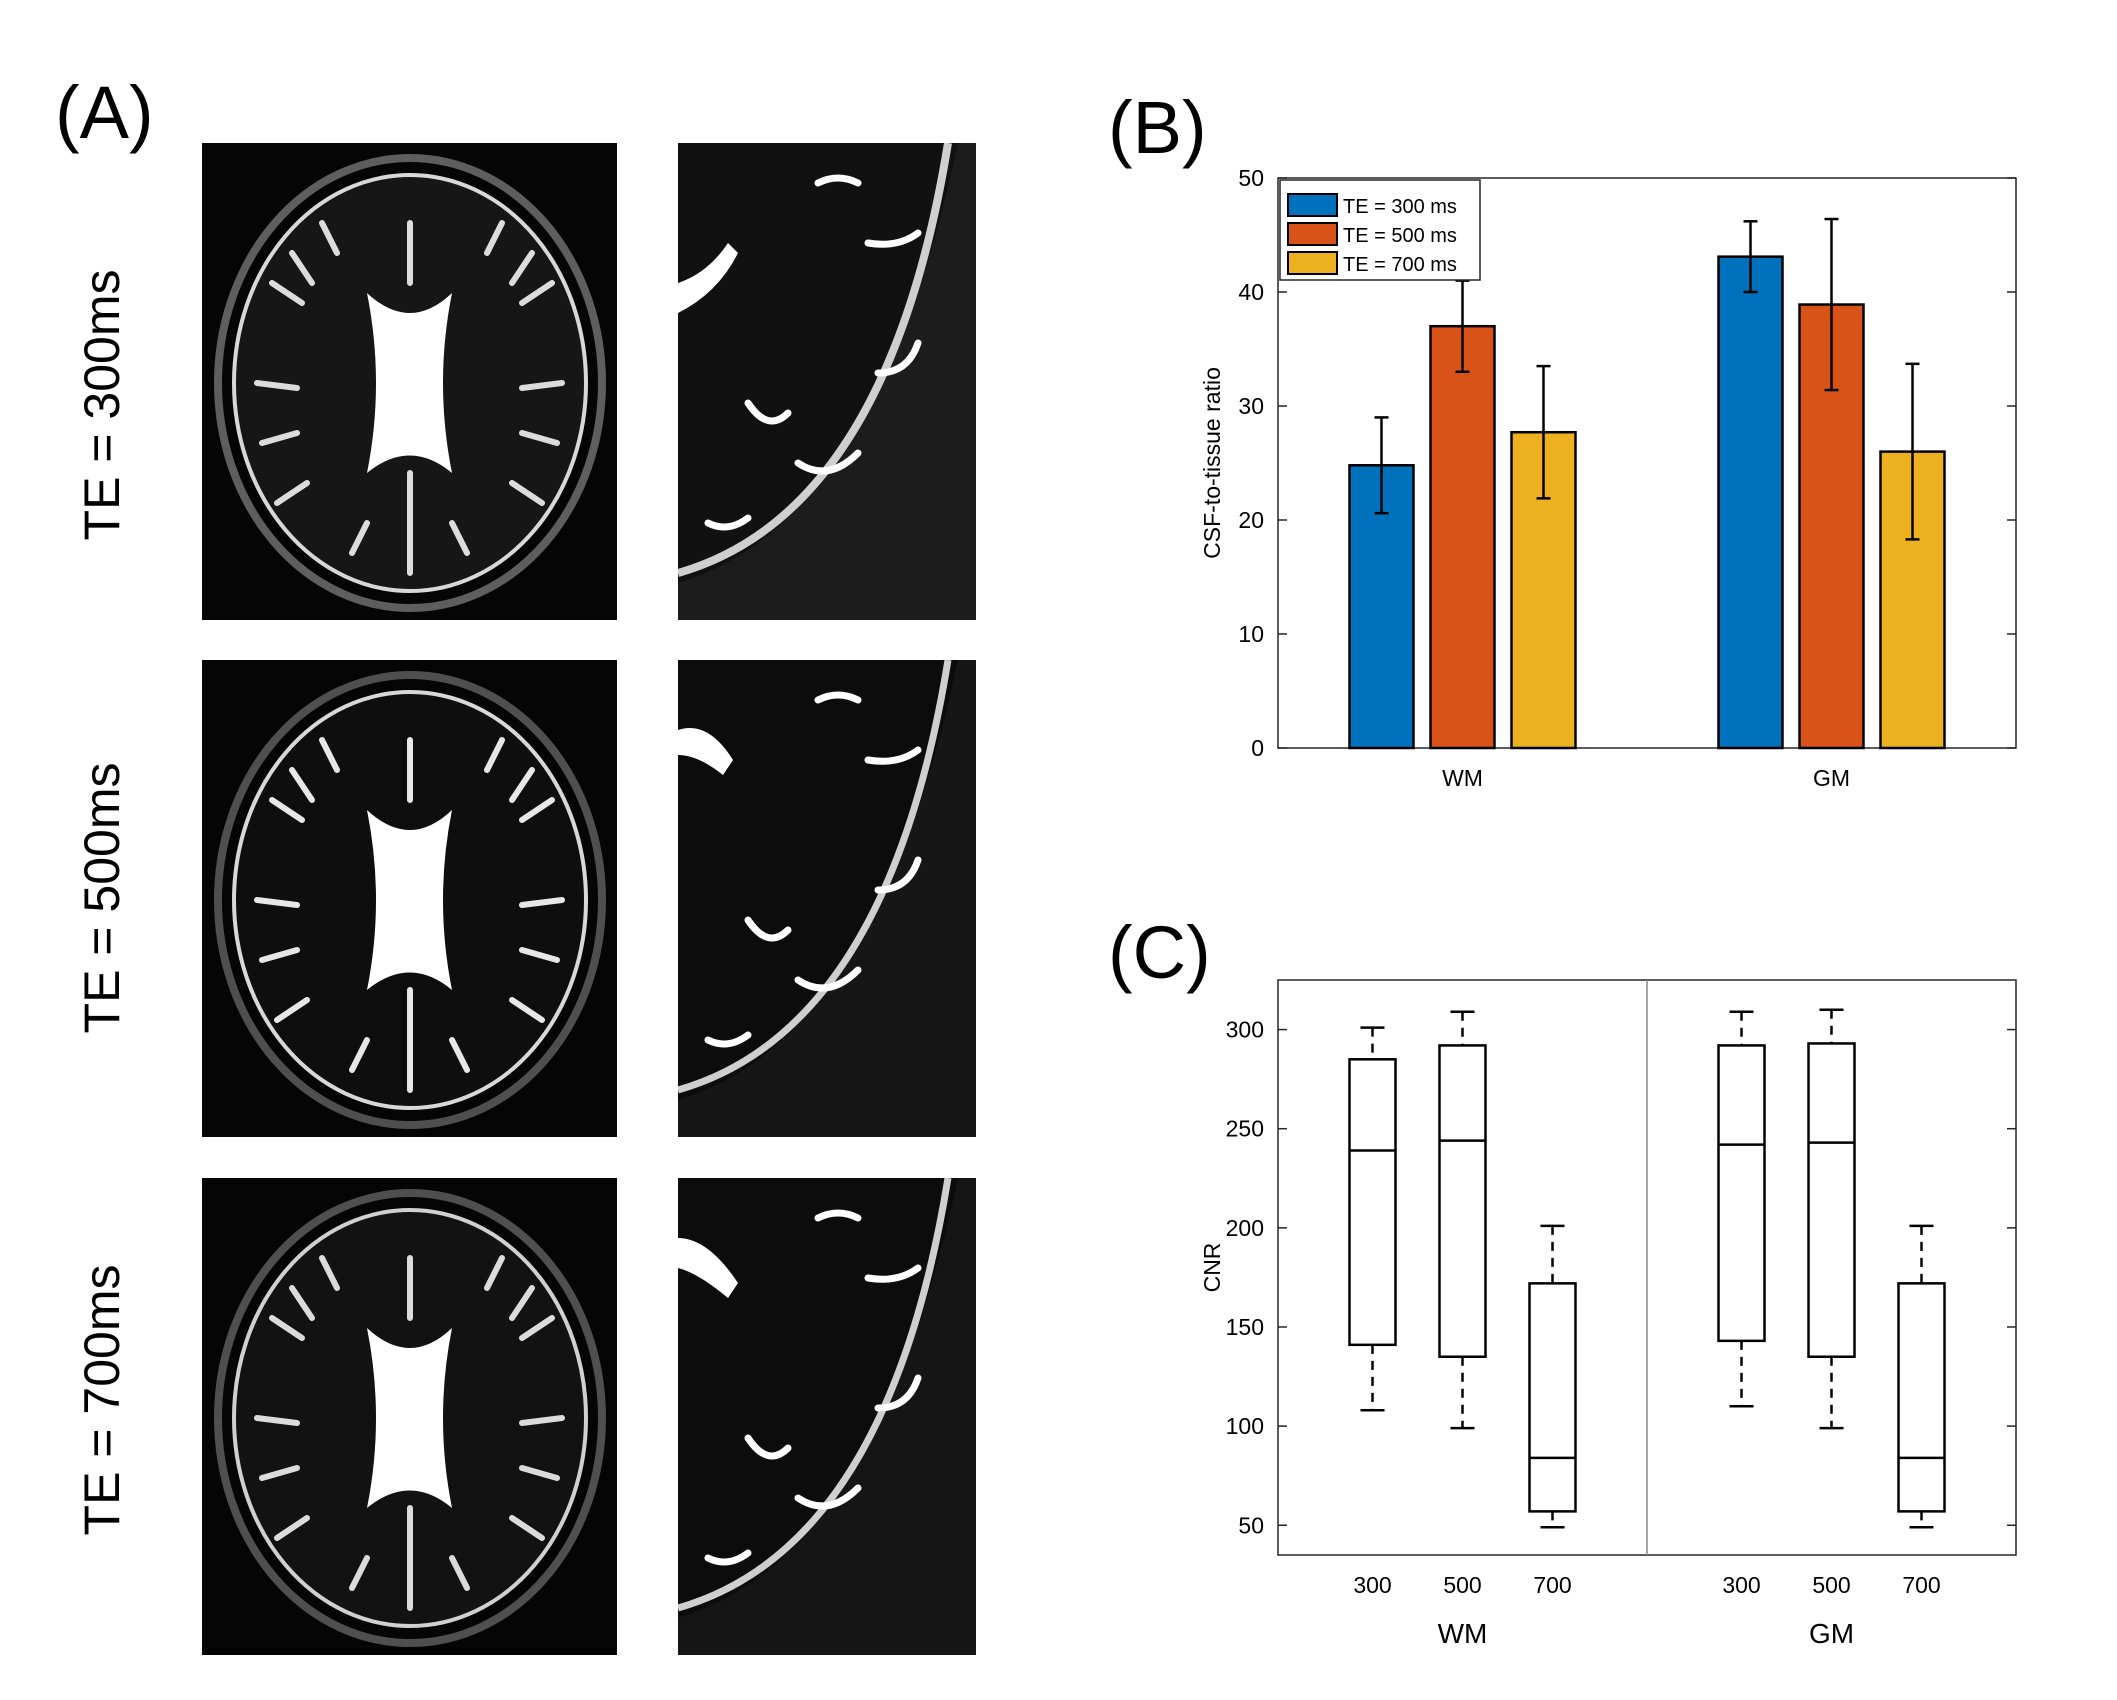 This screenshot has width=2117, height=1700. I want to click on mri-axial-te700, so click(409, 1416).